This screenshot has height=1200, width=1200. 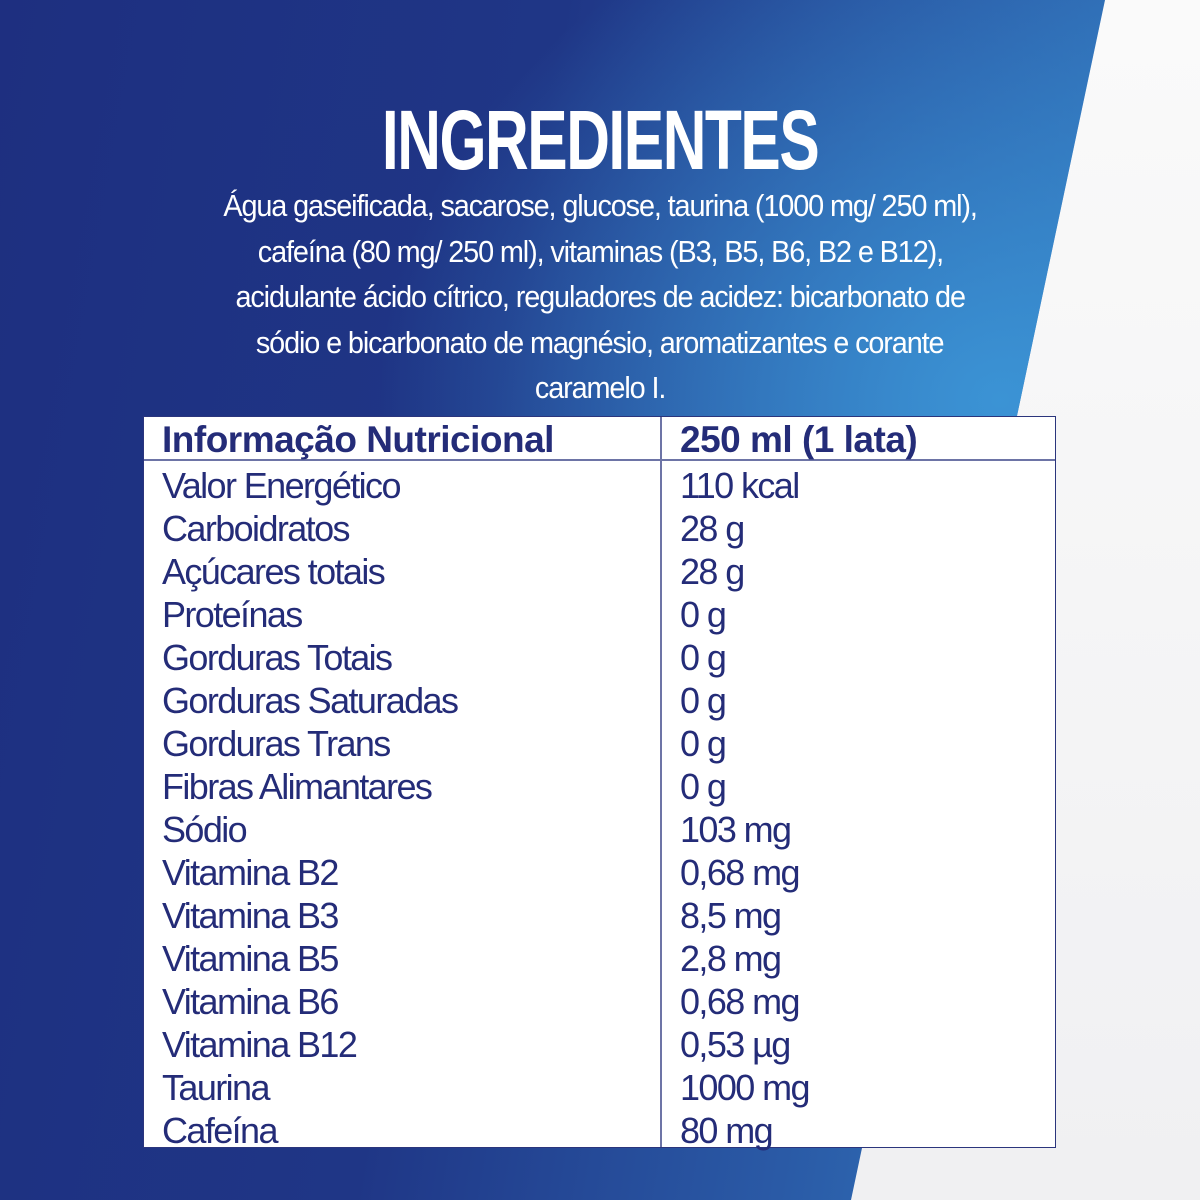 What do you see at coordinates (250, 1001) in the screenshot?
I see `nutrient-name: Vitamina B6` at bounding box center [250, 1001].